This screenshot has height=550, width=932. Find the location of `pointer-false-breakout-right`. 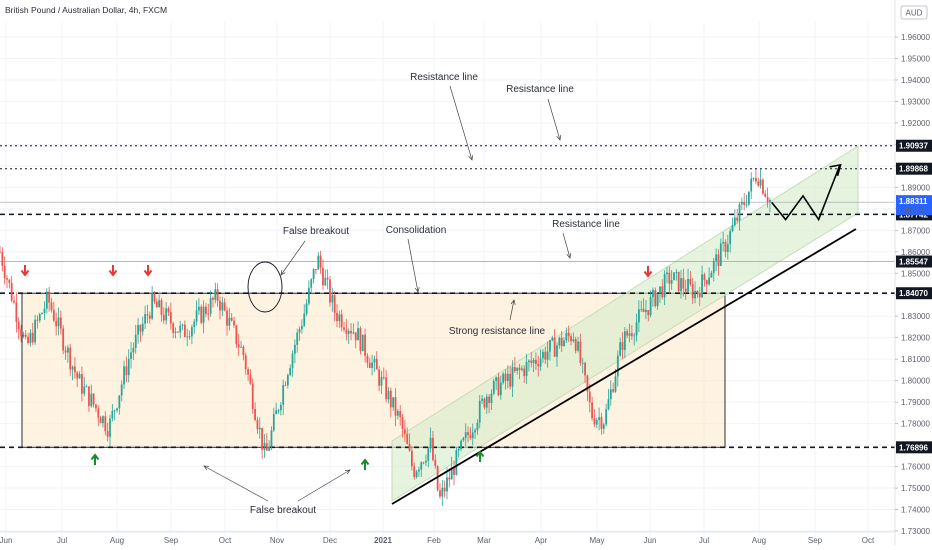

pointer-false-breakout-right is located at coordinates (324, 485).